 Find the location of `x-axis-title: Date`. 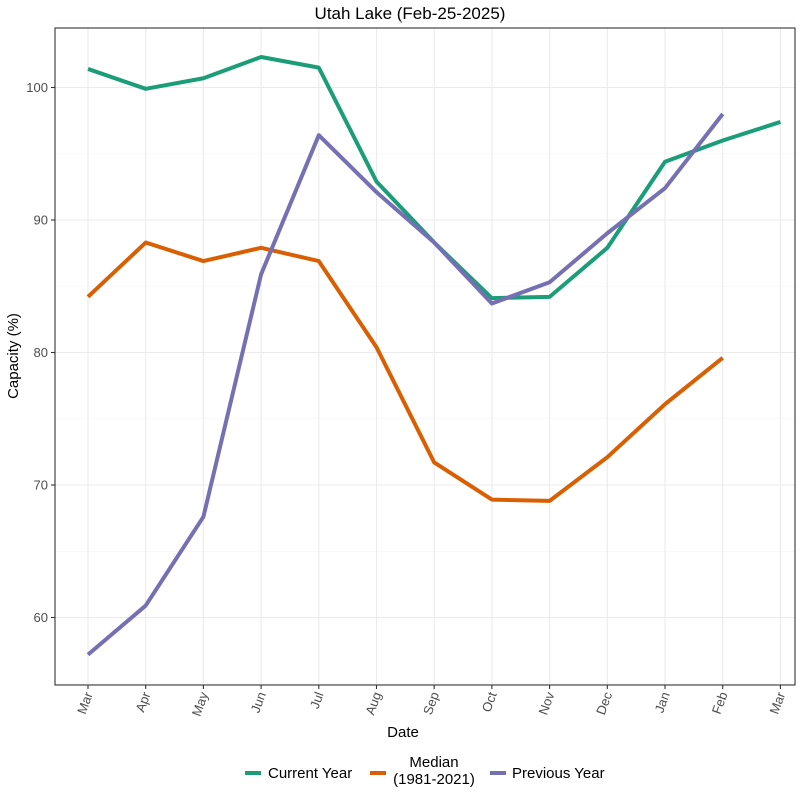

x-axis-title: Date is located at coordinates (403, 732).